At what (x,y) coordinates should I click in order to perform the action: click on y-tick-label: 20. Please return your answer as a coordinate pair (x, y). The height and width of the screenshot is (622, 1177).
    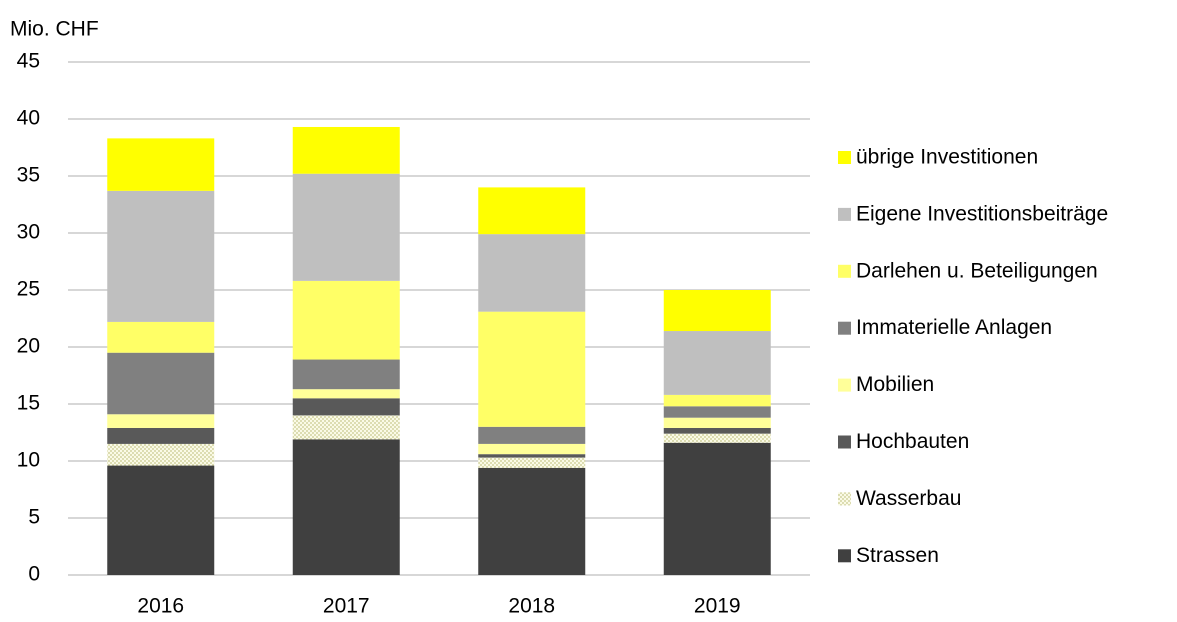
    Looking at the image, I should click on (28, 346).